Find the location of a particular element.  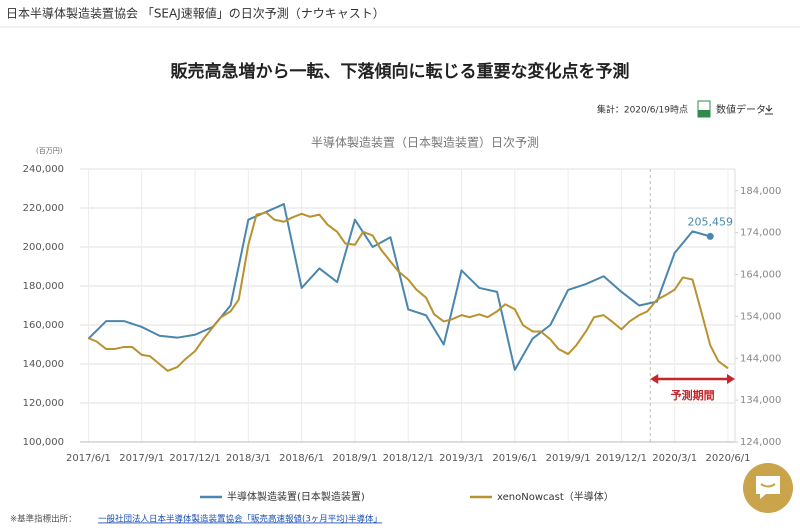

chat-button is located at coordinates (768, 488).